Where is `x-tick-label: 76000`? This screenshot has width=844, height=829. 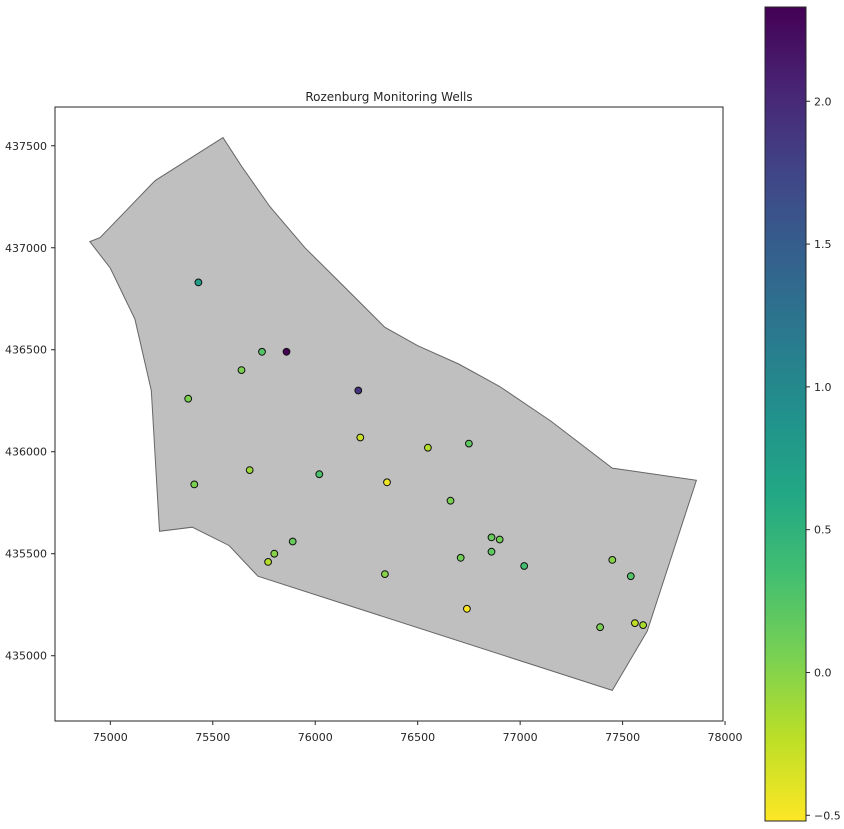 x-tick-label: 76000 is located at coordinates (315, 737).